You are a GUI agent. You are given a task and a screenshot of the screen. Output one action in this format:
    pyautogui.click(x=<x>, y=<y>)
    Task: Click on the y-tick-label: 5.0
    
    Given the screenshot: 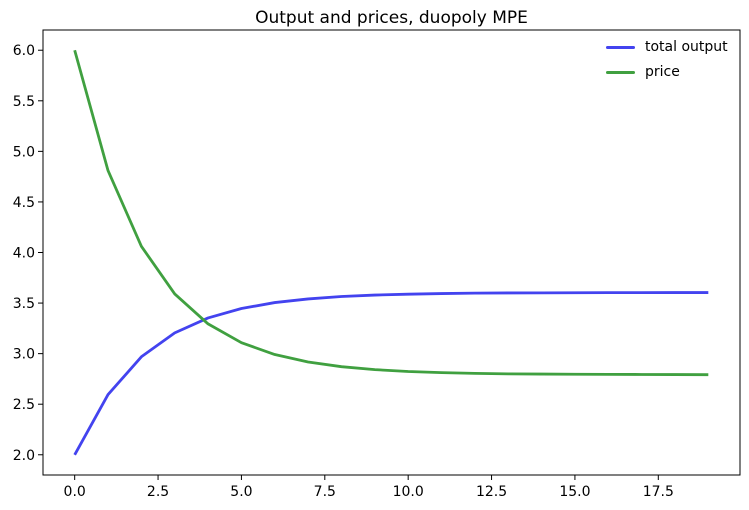 What is the action you would take?
    pyautogui.click(x=24, y=152)
    